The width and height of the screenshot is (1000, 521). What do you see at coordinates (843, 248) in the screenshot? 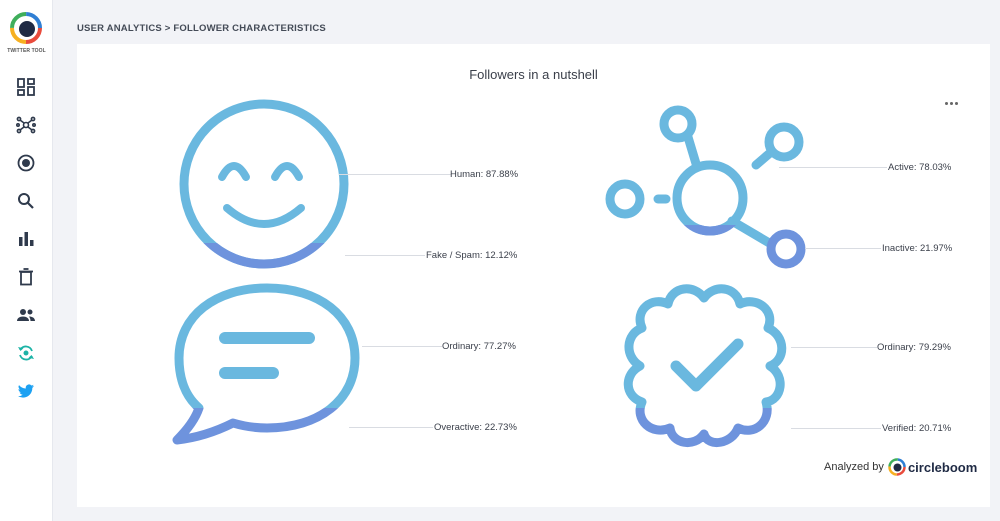
I see `inactive-leader-line` at bounding box center [843, 248].